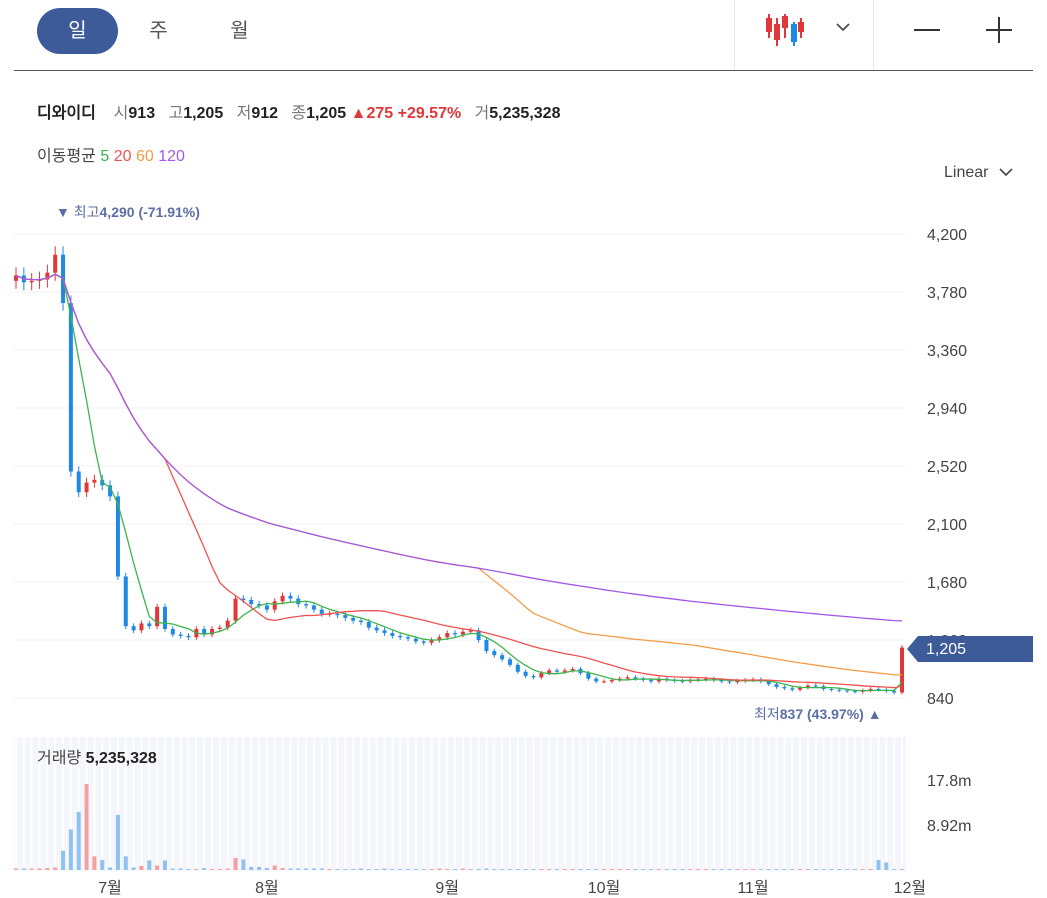  I want to click on zoom-out-button, so click(928, 30).